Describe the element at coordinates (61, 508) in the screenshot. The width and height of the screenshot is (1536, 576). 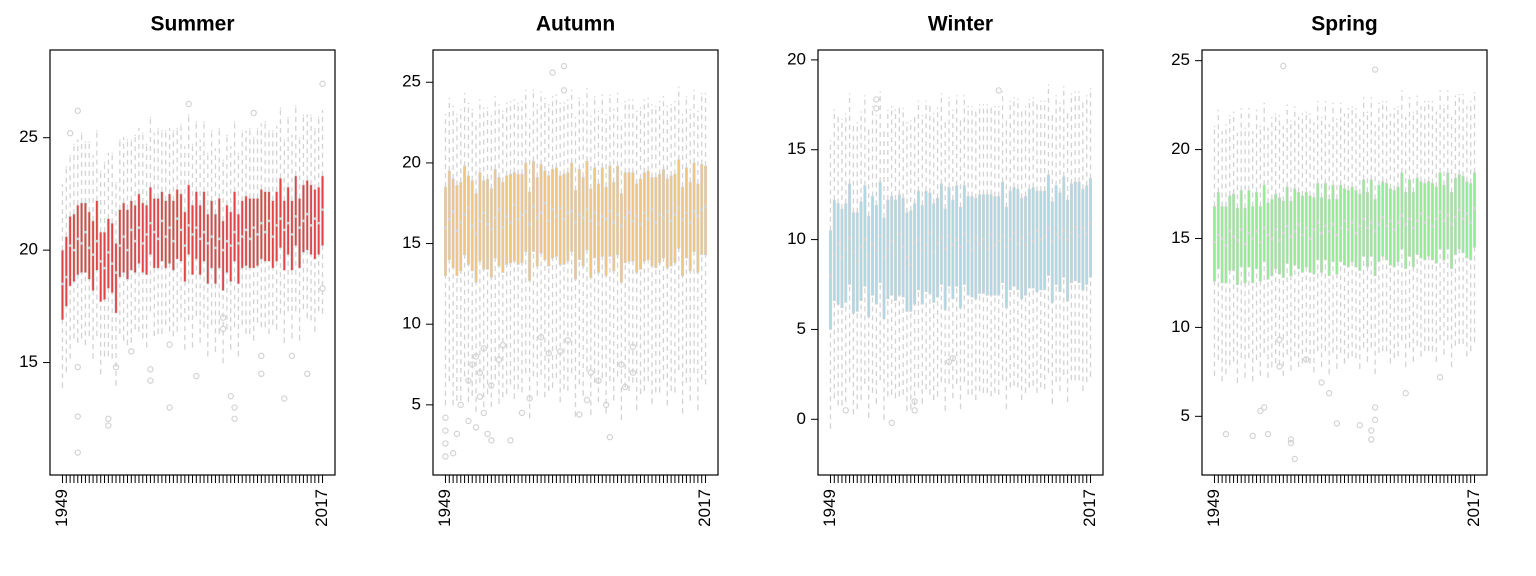
I see `x-tick-label: 1949` at that location.